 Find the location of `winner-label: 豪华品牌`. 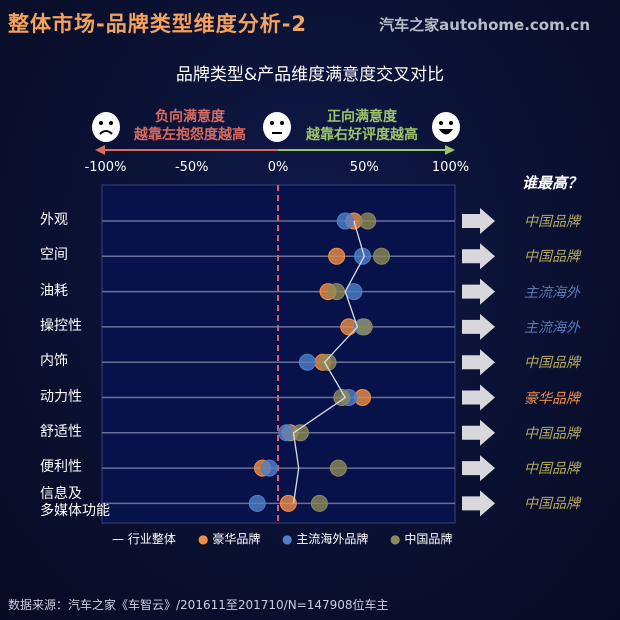

winner-label: 豪华品牌 is located at coordinates (552, 398).